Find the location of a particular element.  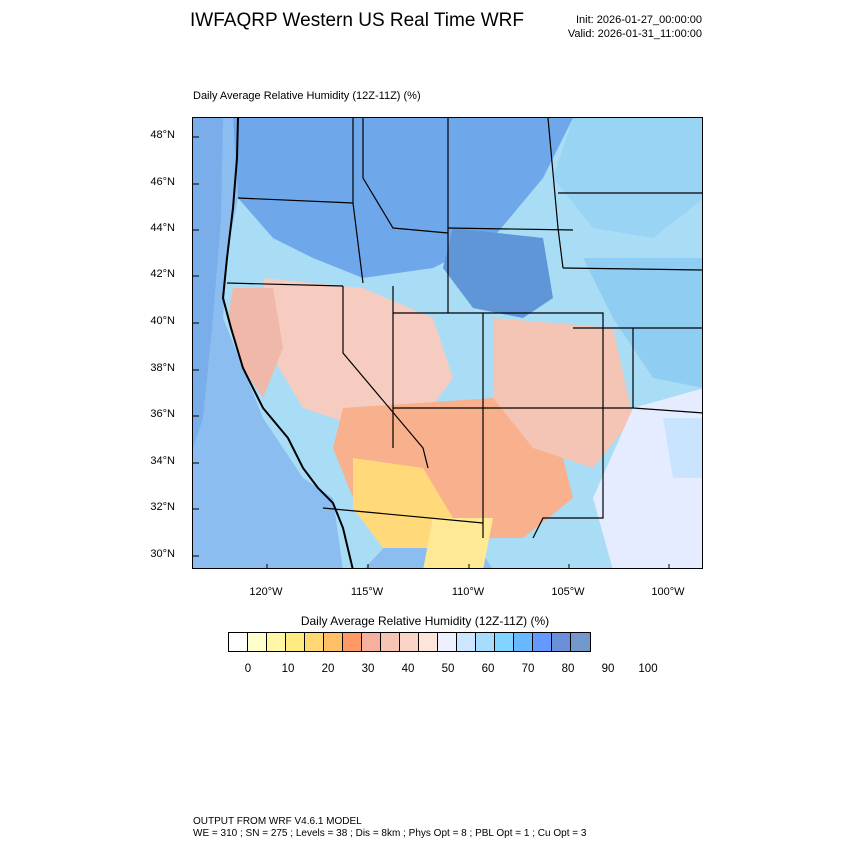

colorbar-label: 40 is located at coordinates (408, 669).